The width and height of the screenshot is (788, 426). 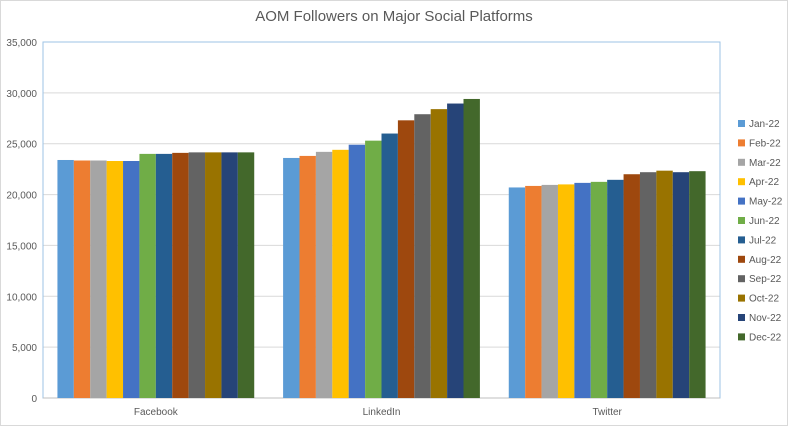 What do you see at coordinates (607, 412) in the screenshot?
I see `x-tick-label: Twitter` at bounding box center [607, 412].